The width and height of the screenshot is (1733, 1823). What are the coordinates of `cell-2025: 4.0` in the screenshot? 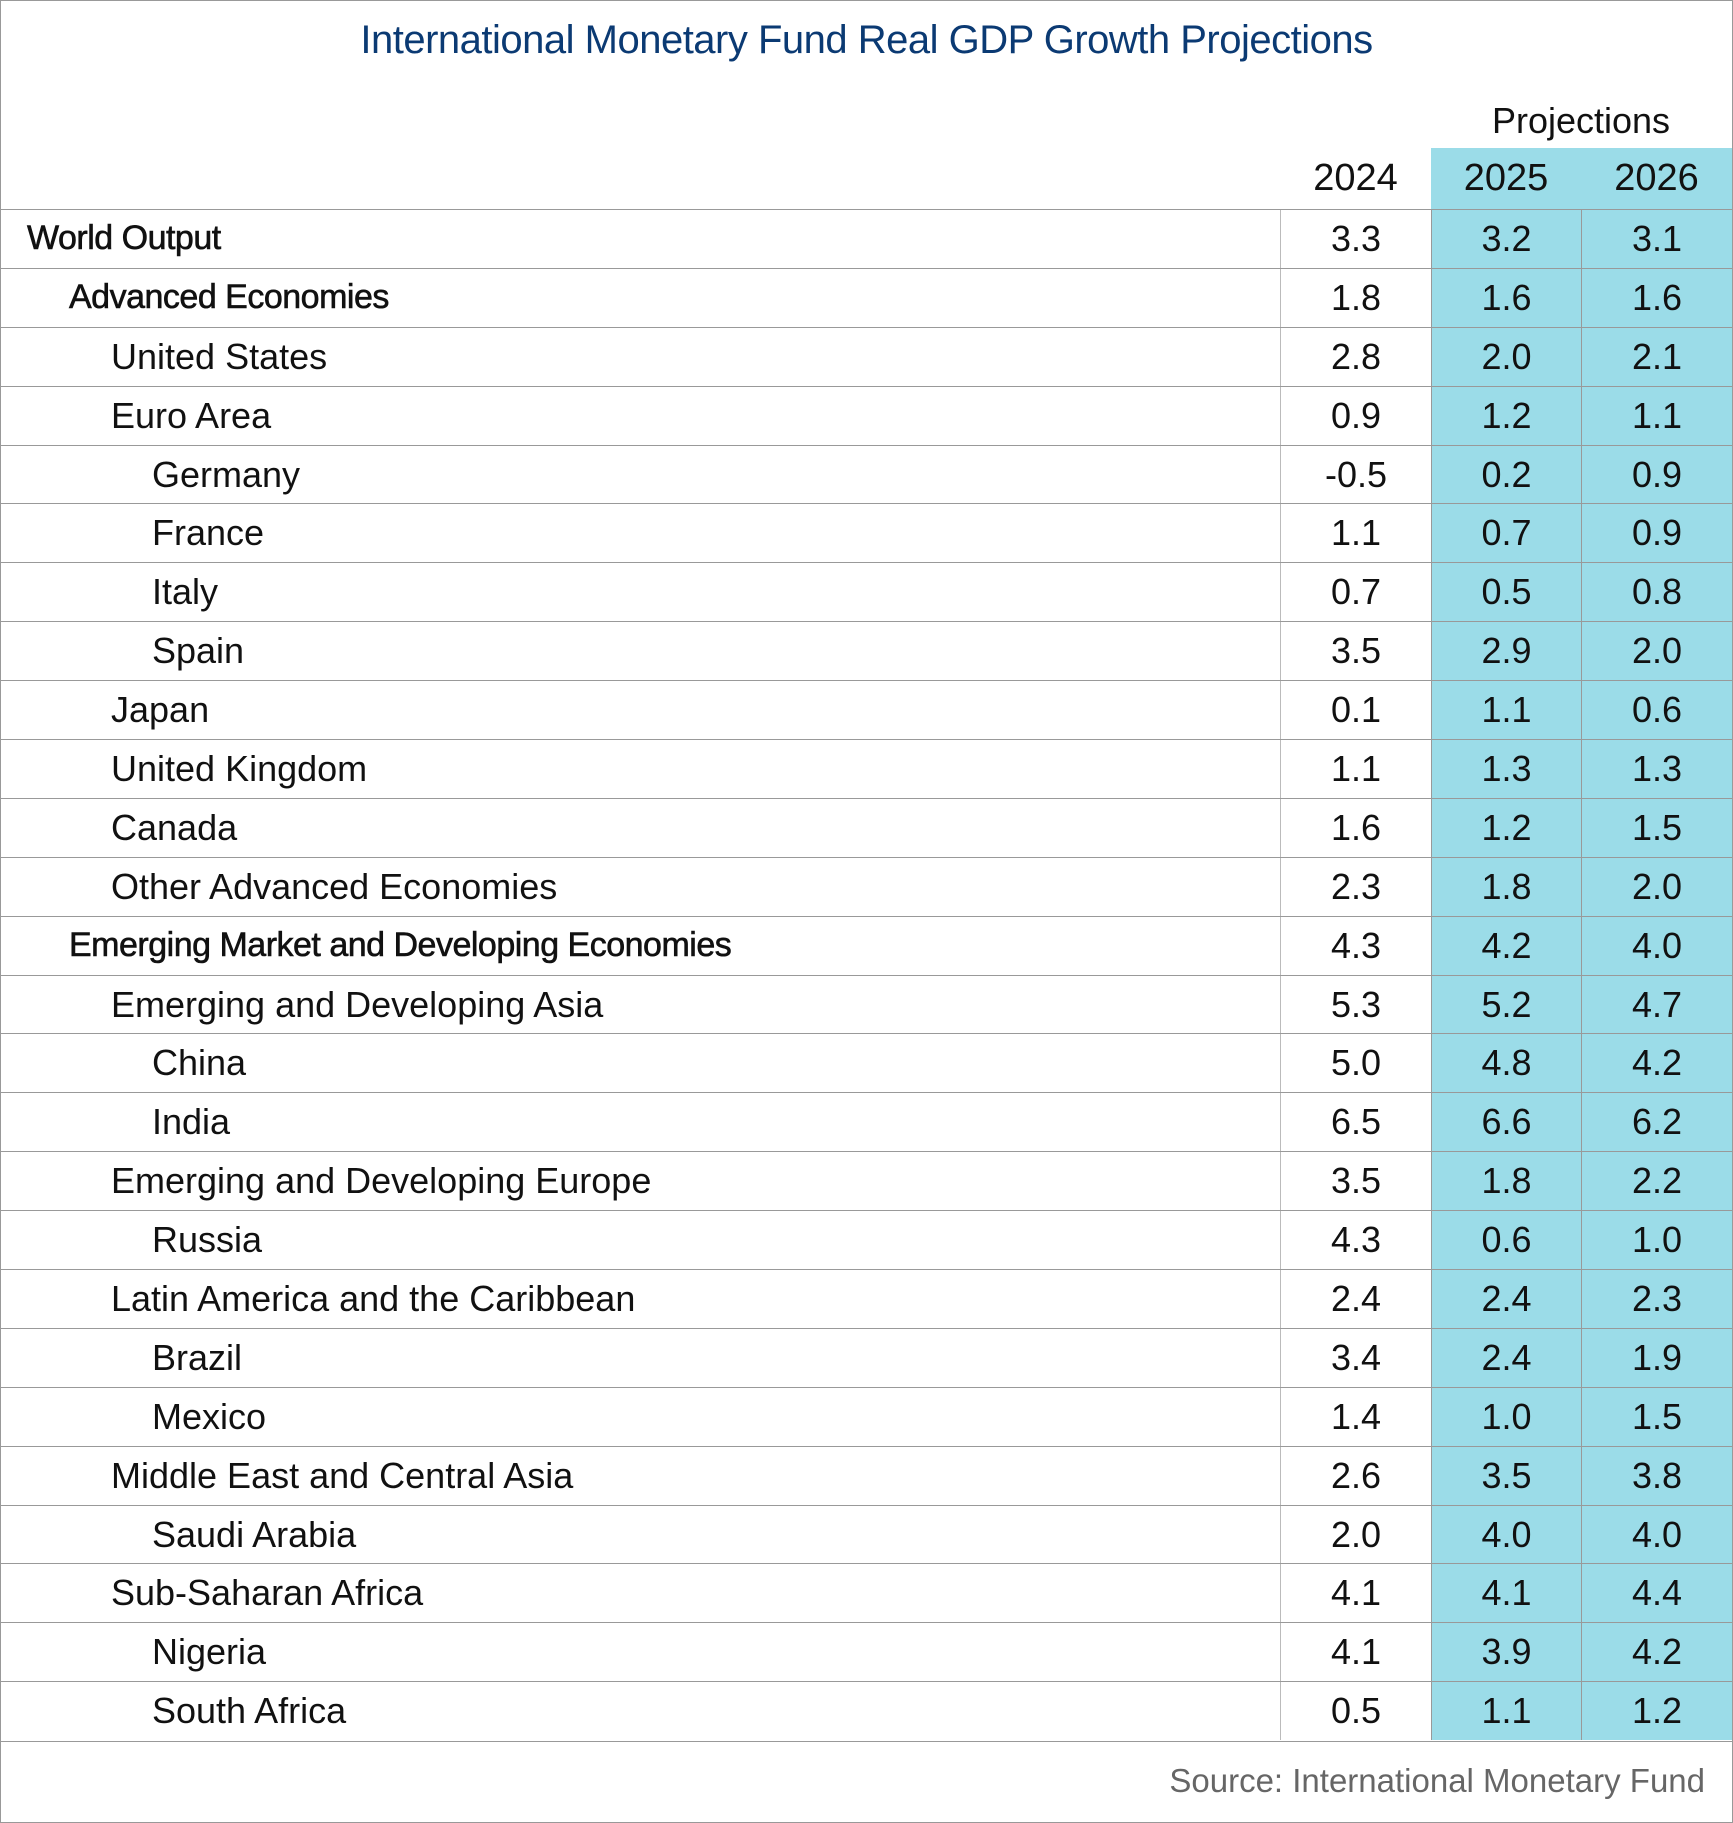 It's located at (1506, 1534).